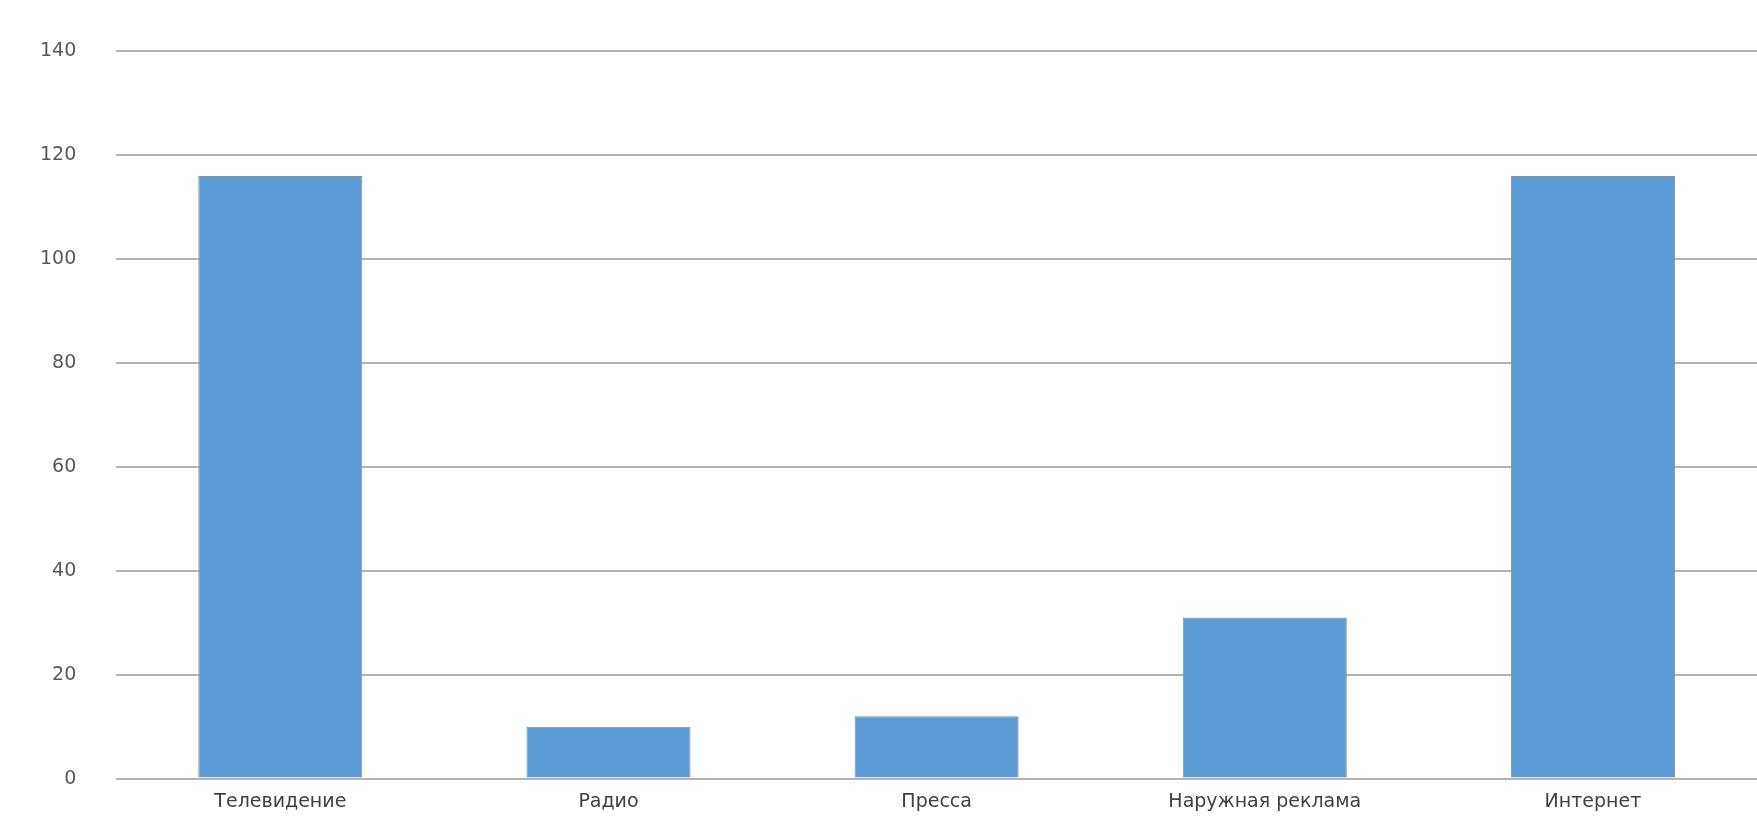 This screenshot has height=830, width=1757. Describe the element at coordinates (58, 153) in the screenshot. I see `y-tick-label: 120` at that location.